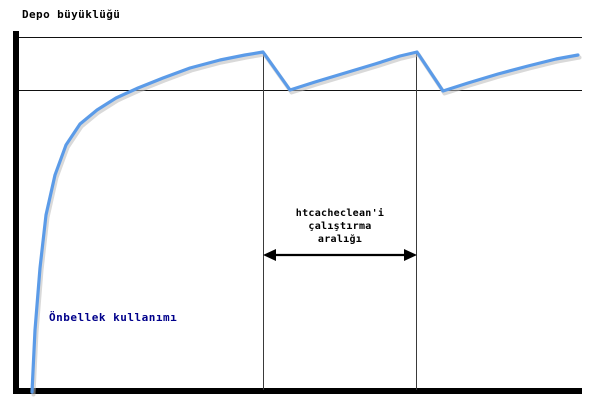 This screenshot has width=600, height=406. What do you see at coordinates (16, 212) in the screenshot?
I see `y-axis` at bounding box center [16, 212].